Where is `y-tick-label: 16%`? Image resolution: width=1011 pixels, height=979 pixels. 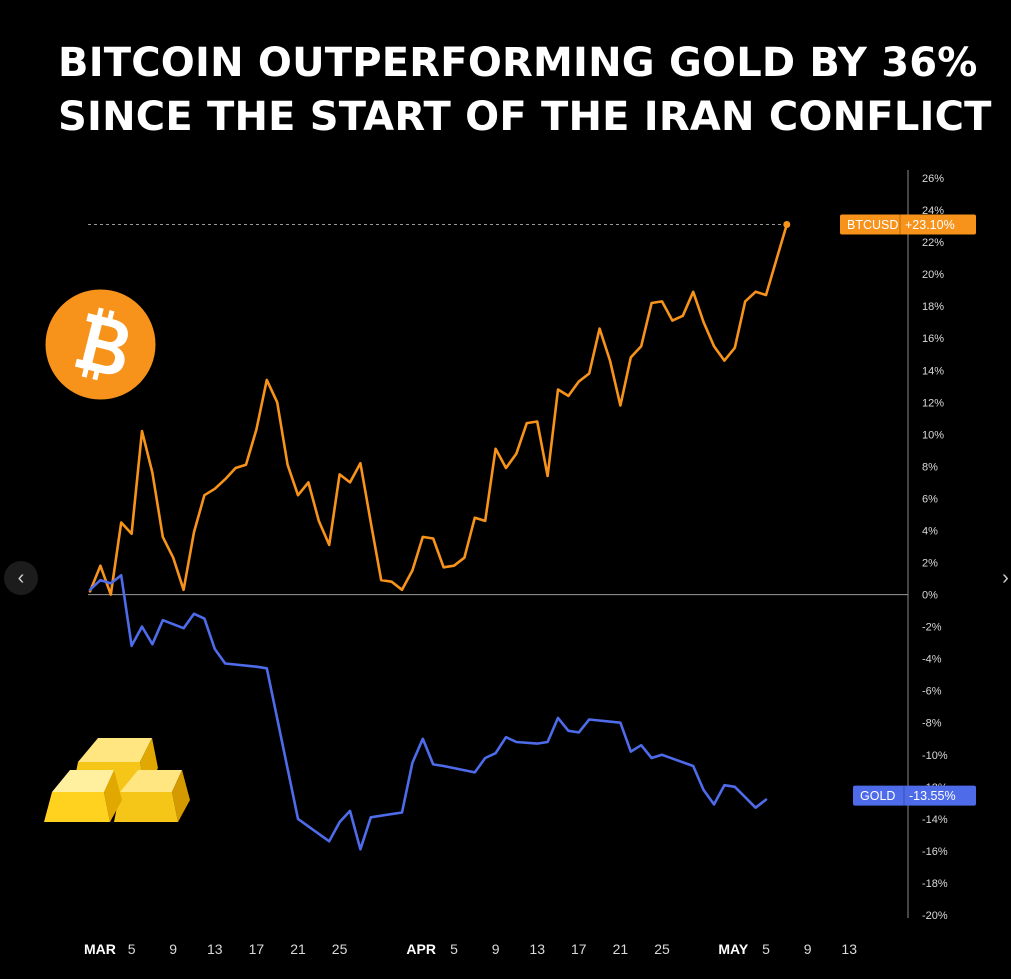 y-tick-label: 16% is located at coordinates (933, 339).